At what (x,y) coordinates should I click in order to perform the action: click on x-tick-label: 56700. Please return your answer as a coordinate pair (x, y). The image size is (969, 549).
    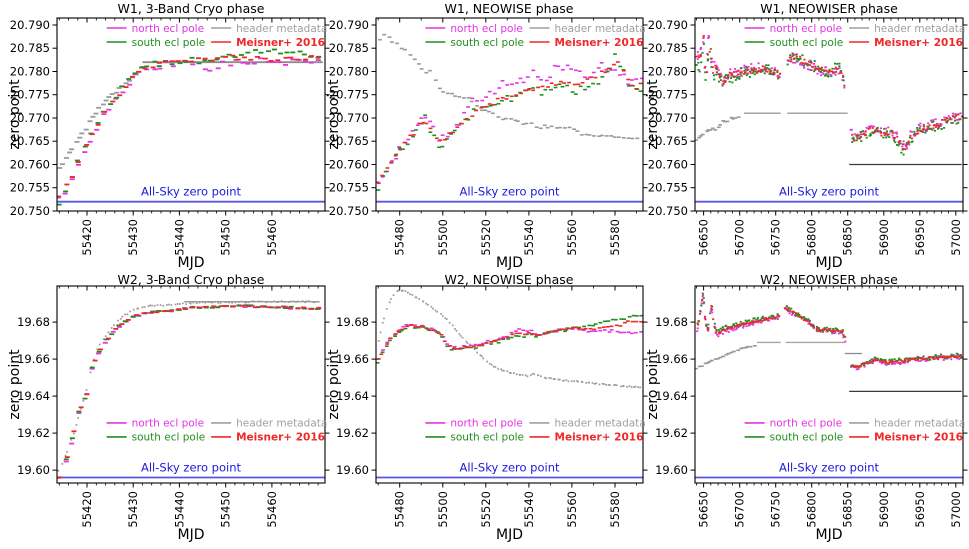
    Looking at the image, I should click on (740, 237).